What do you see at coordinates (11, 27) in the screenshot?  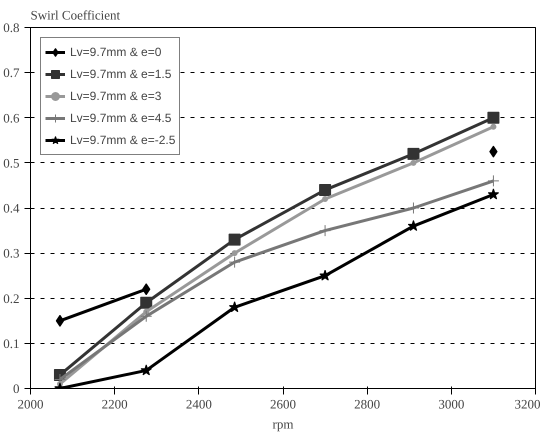 I see `y-tick-label: 0.8` at bounding box center [11, 27].